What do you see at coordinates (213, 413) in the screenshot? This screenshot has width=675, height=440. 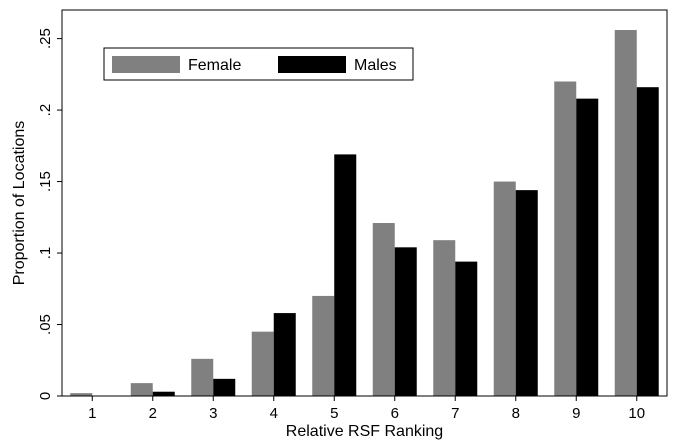 I see `x-tick-label-3: 3` at bounding box center [213, 413].